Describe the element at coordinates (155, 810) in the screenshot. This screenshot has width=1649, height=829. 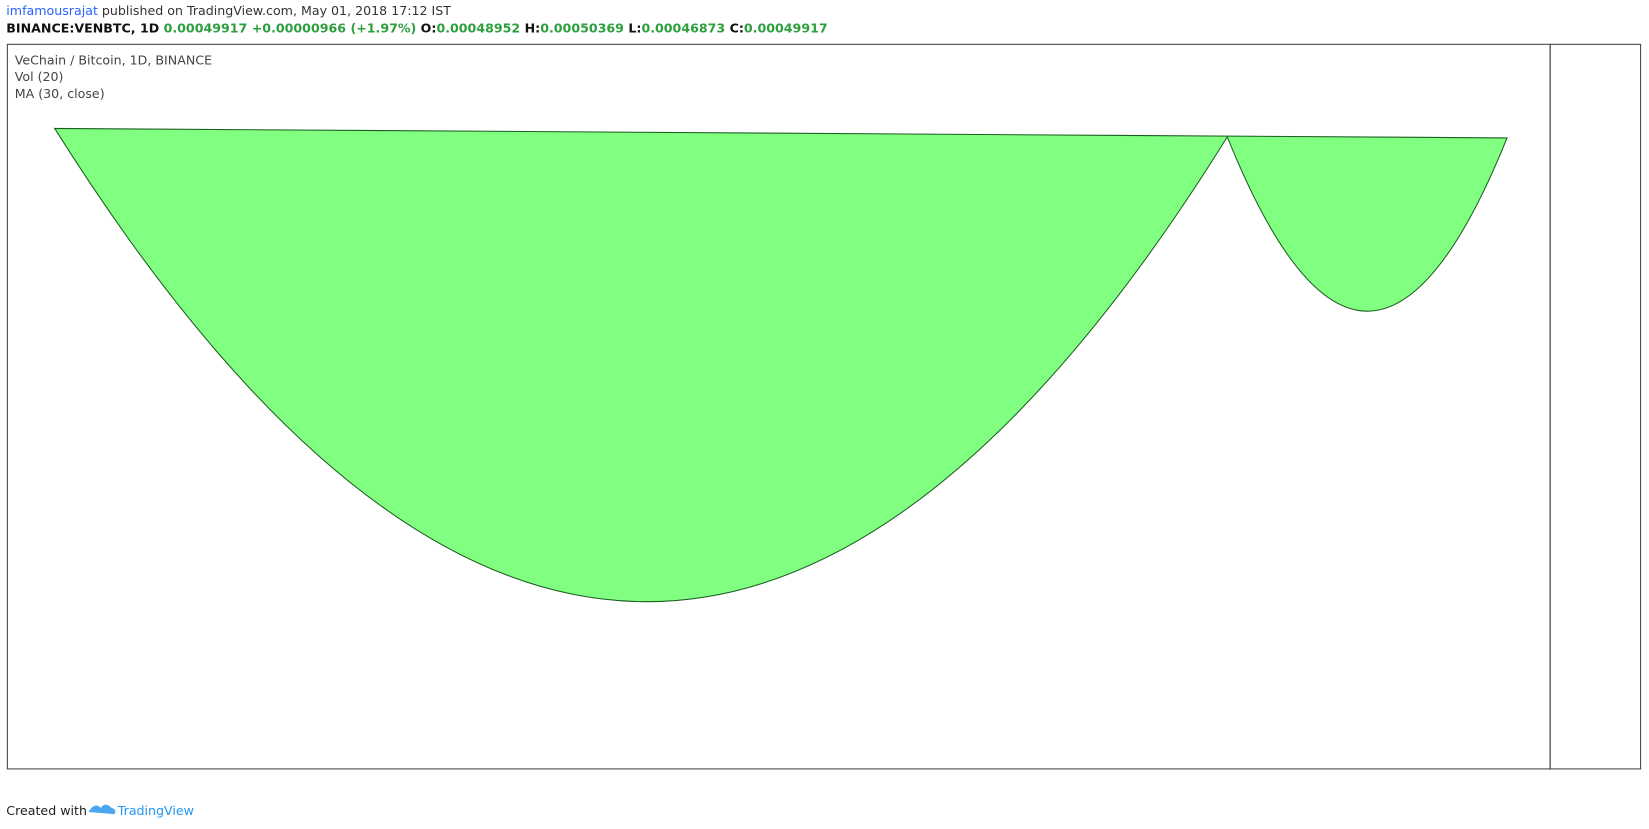
I see `brand: TradingView` at that location.